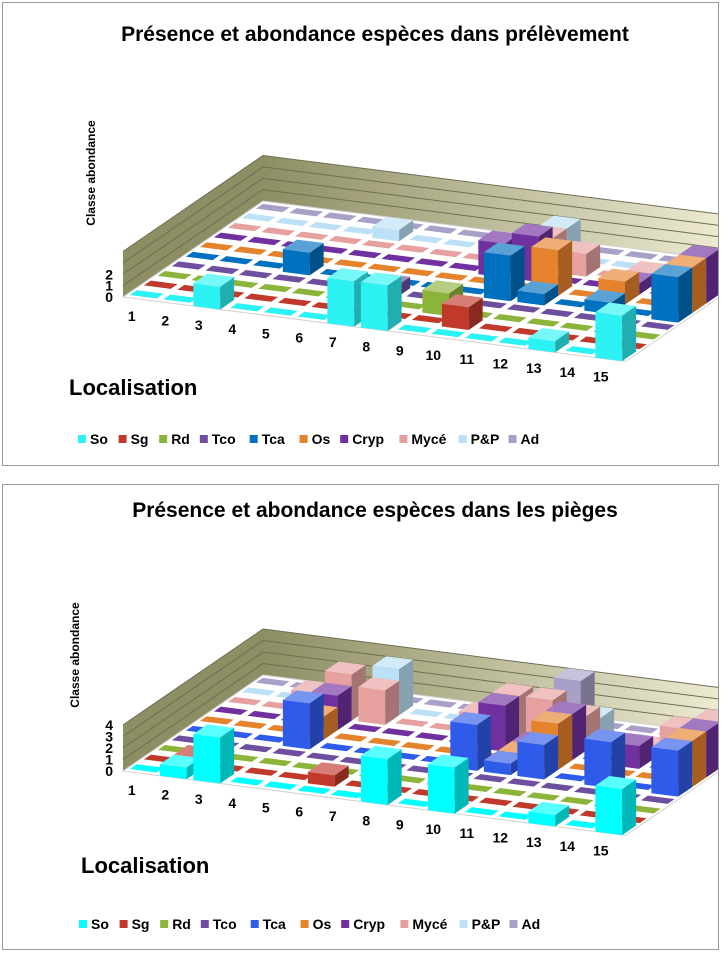  I want to click on x-tick-label: 2, so click(165, 320).